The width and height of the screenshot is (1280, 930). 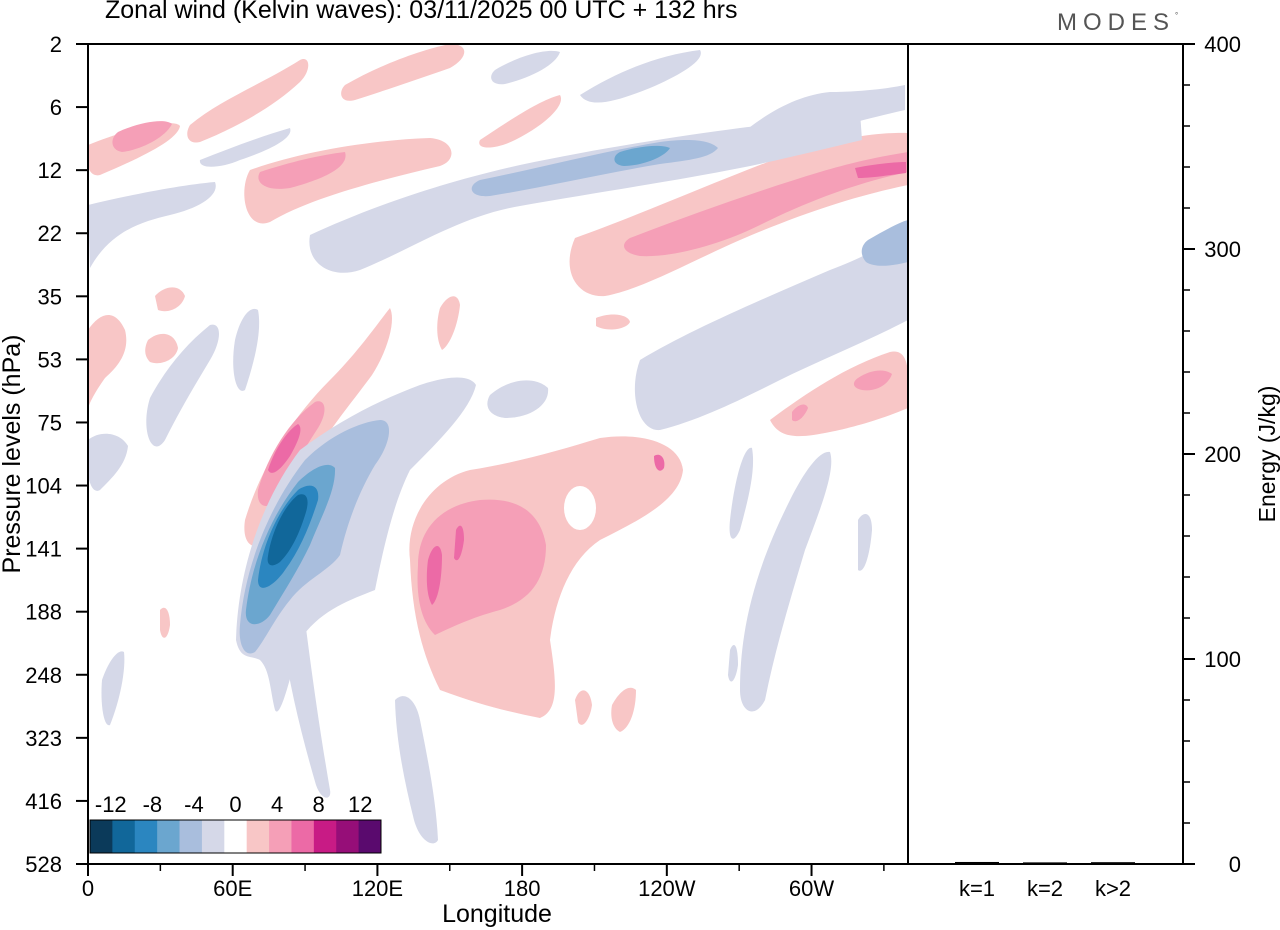 I want to click on bar-category-label: k>2, so click(x=1113, y=888).